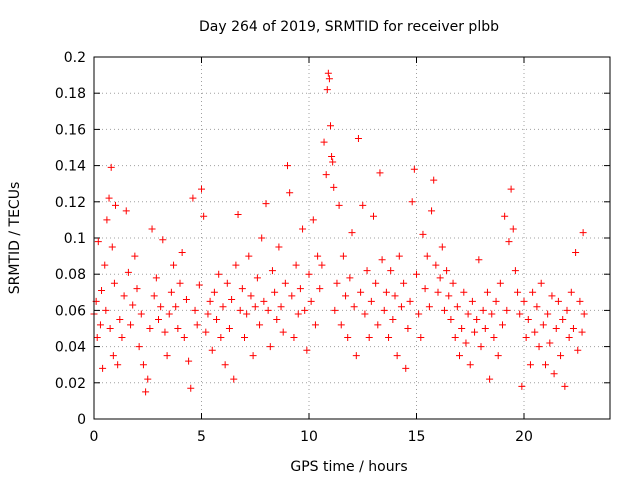  I want to click on x-axis-label: GPS time / hours, so click(348, 467).